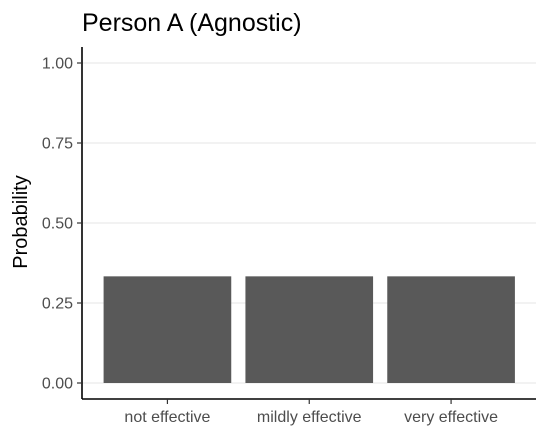 This screenshot has width=547, height=442. I want to click on y-tick-label: 1.00, so click(57, 64).